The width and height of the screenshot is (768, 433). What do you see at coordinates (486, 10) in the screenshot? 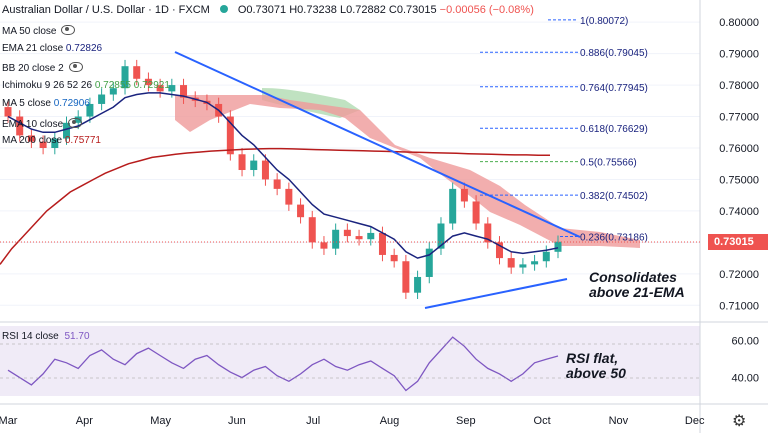
I see `price-change: −0.00056 (−0.08%)` at bounding box center [486, 10].